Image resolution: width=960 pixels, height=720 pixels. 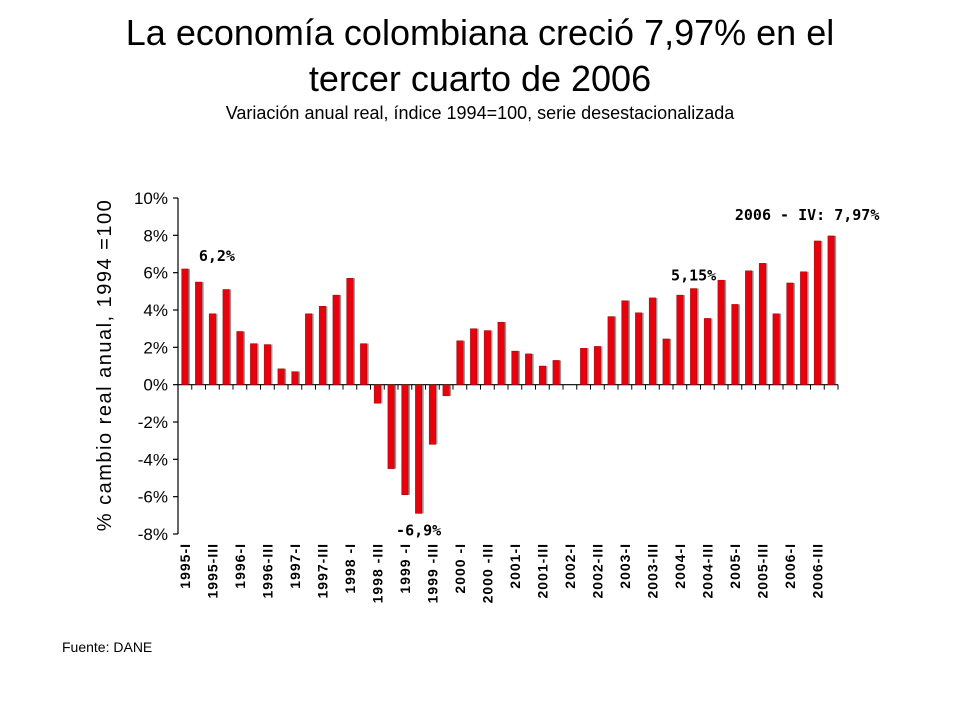 I want to click on x-category-label: 2003-I, so click(x=625, y=566).